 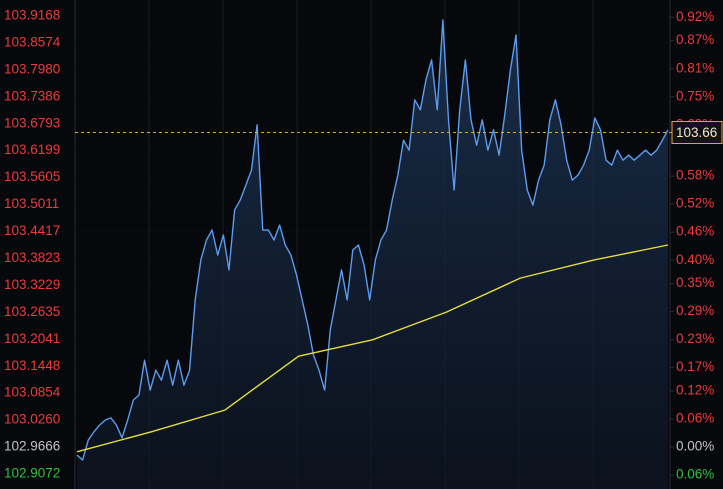 I want to click on y-tick-label: 102.9072, so click(x=32, y=473).